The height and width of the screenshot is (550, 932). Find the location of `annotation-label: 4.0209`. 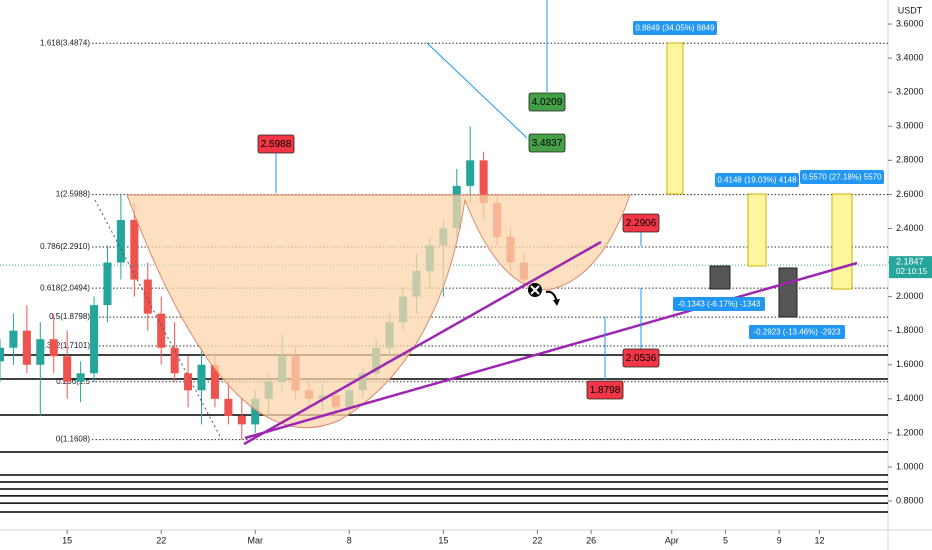

annotation-label: 4.0209 is located at coordinates (547, 102).